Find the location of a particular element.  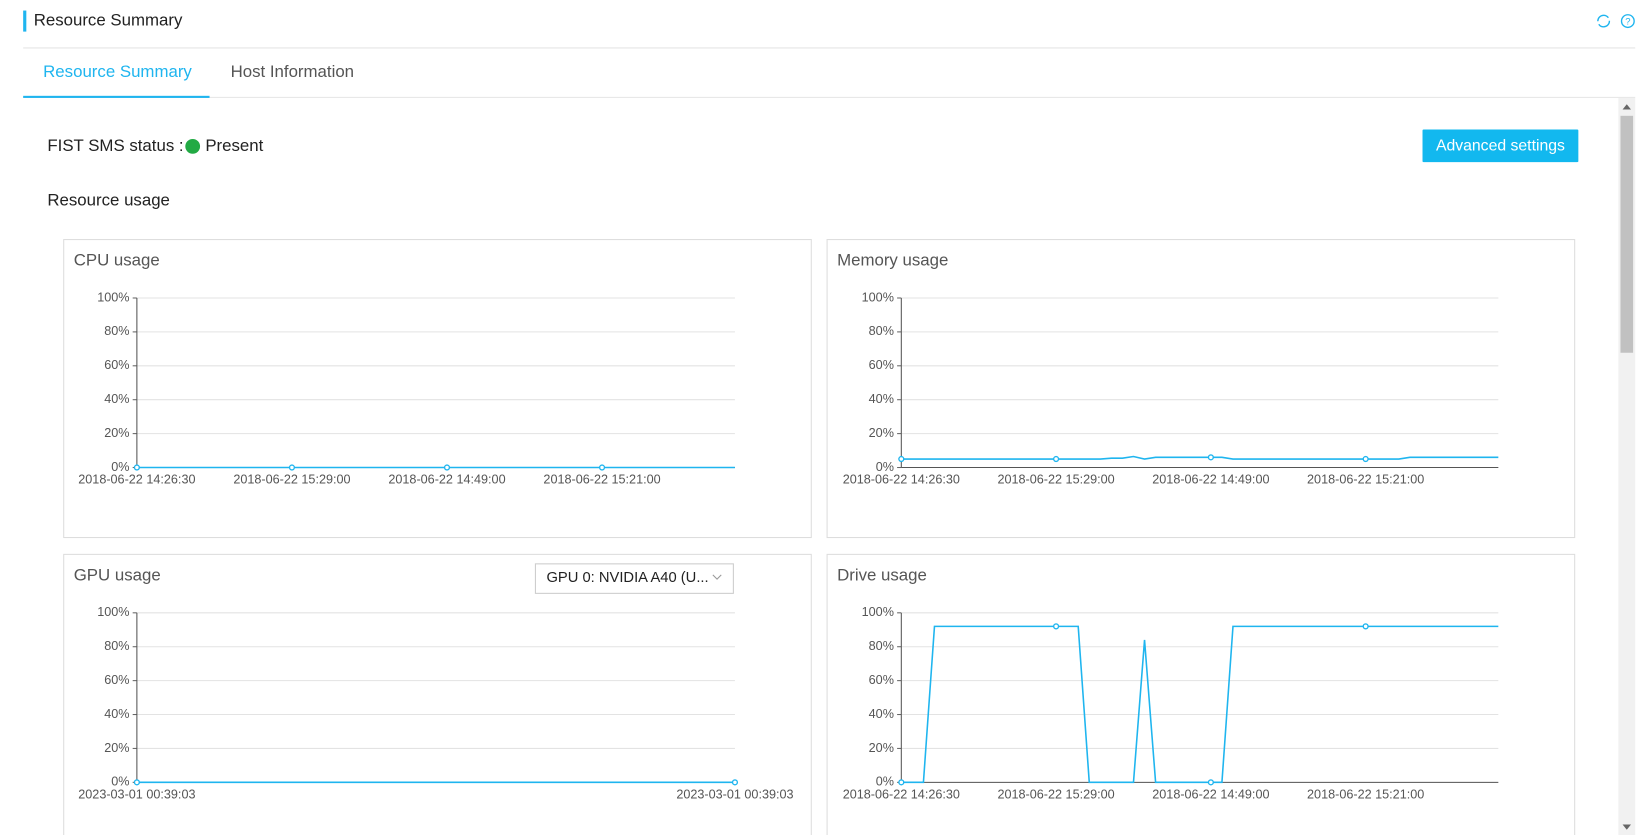

status-value: Present is located at coordinates (234, 145).